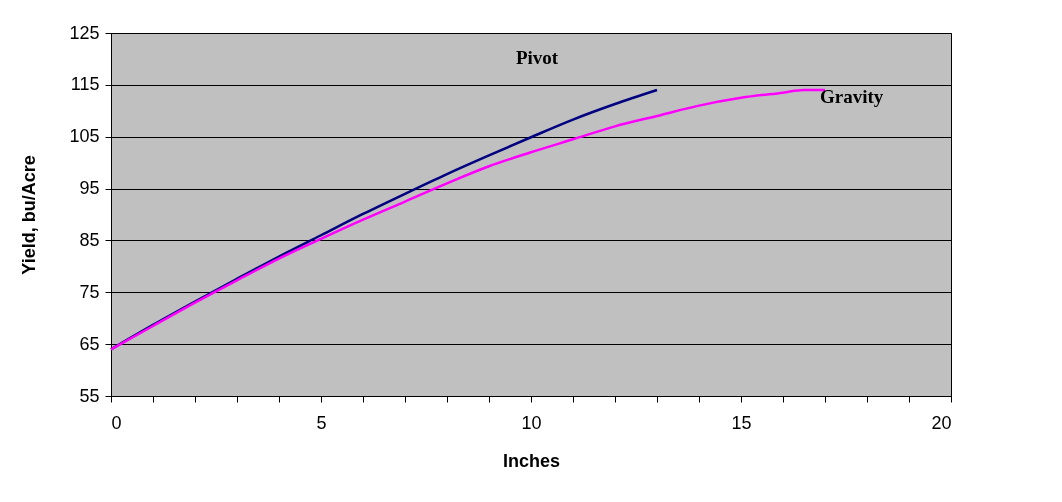  Describe the element at coordinates (531, 422) in the screenshot. I see `x-tick-label: 10` at that location.